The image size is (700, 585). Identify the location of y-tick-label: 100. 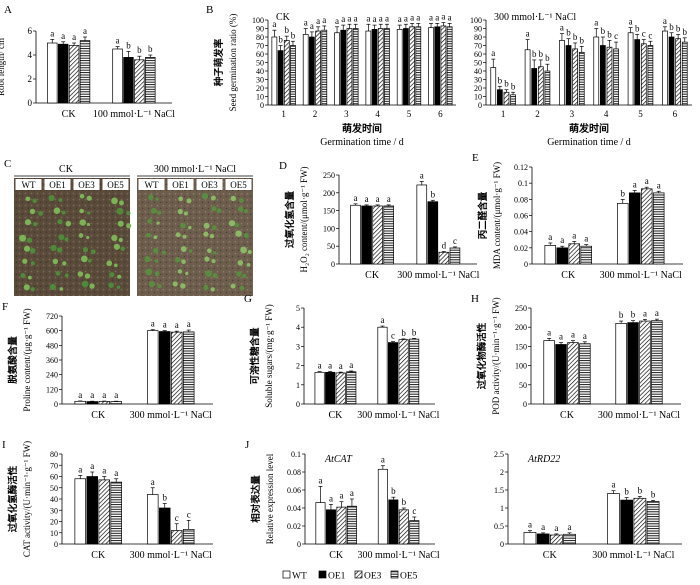
(521, 366).